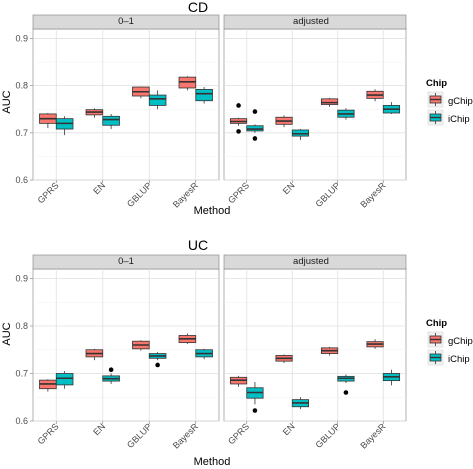 The image size is (473, 469). What do you see at coordinates (198, 7) in the screenshot?
I see `chart-title: CD` at bounding box center [198, 7].